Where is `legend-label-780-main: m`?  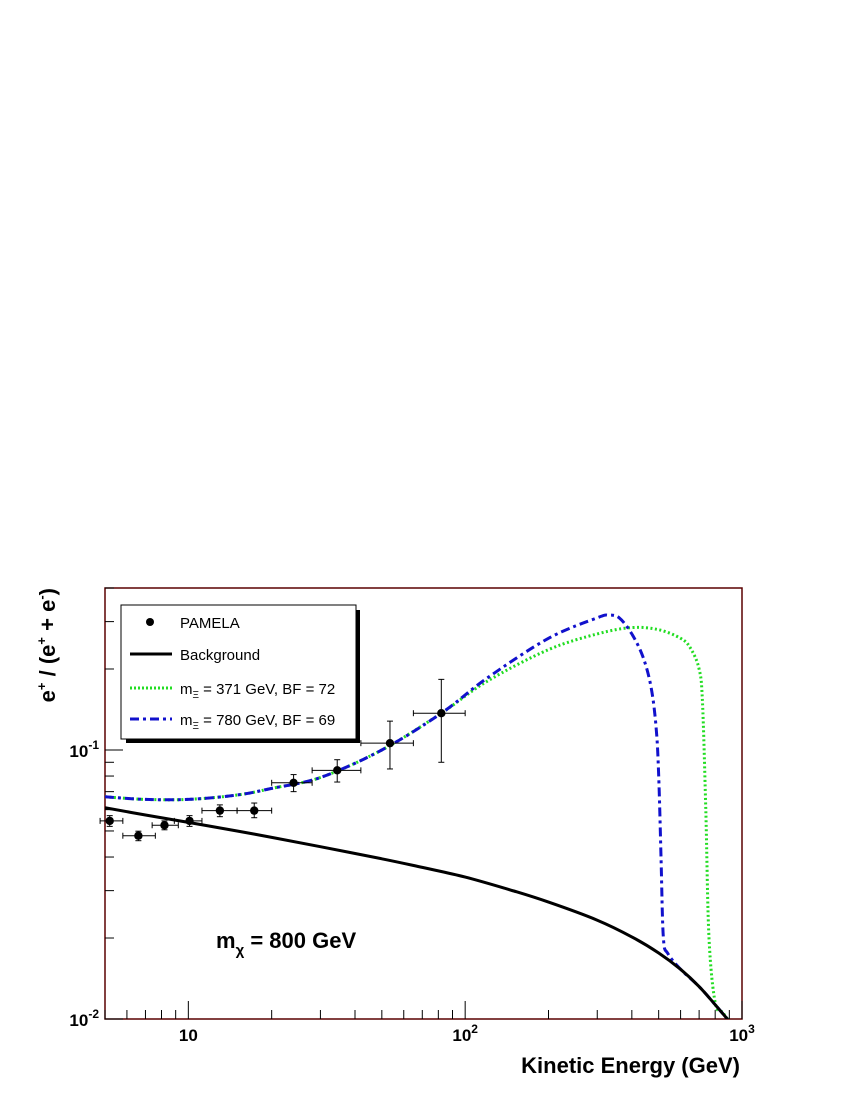
legend-label-780-main: m is located at coordinates (186, 720).